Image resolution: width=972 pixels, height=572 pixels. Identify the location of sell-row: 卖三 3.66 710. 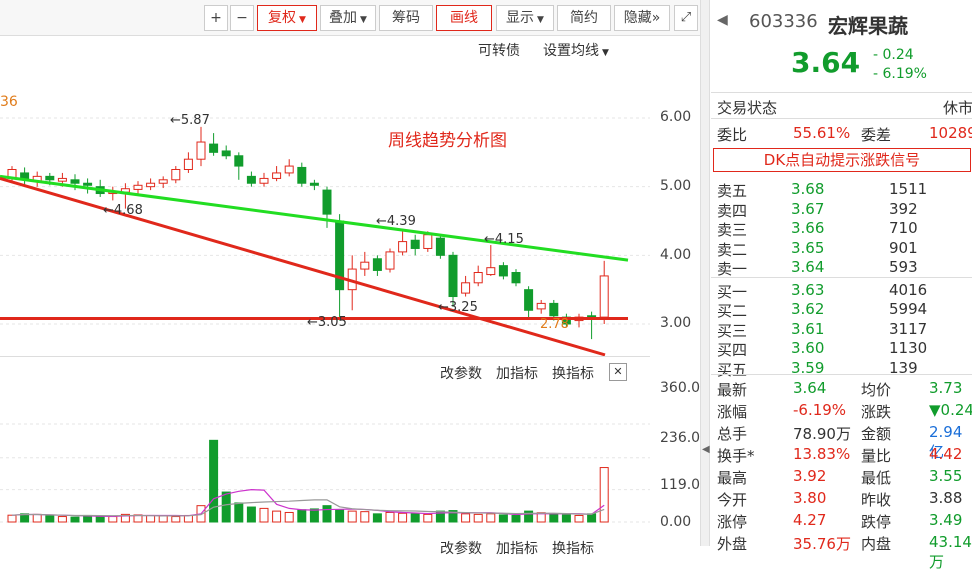
(844, 229).